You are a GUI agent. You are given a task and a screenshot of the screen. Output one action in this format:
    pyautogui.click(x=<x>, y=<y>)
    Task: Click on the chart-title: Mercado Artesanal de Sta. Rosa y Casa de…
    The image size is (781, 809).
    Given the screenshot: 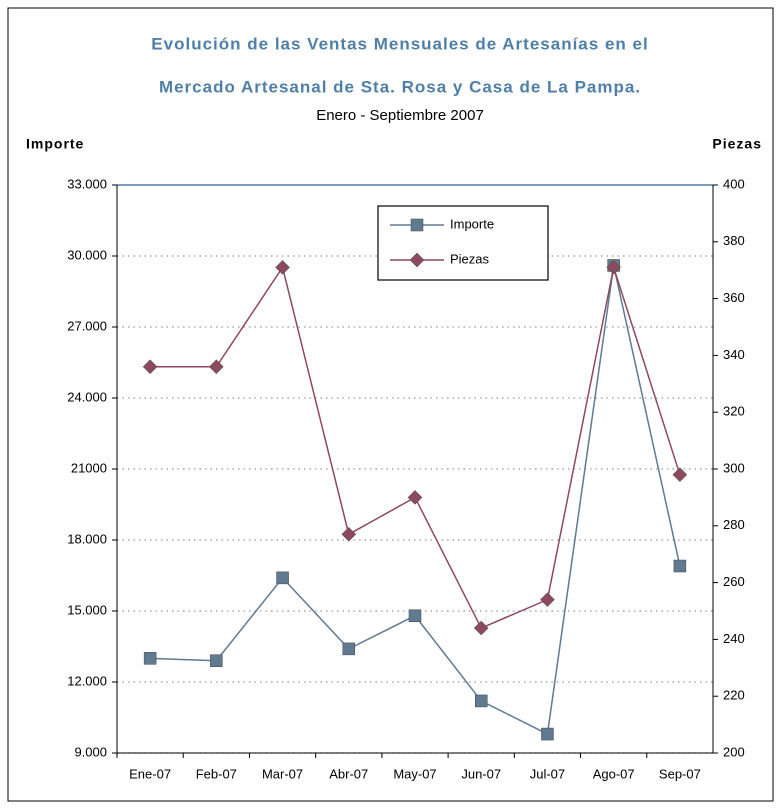 What is the action you would take?
    pyautogui.click(x=400, y=86)
    